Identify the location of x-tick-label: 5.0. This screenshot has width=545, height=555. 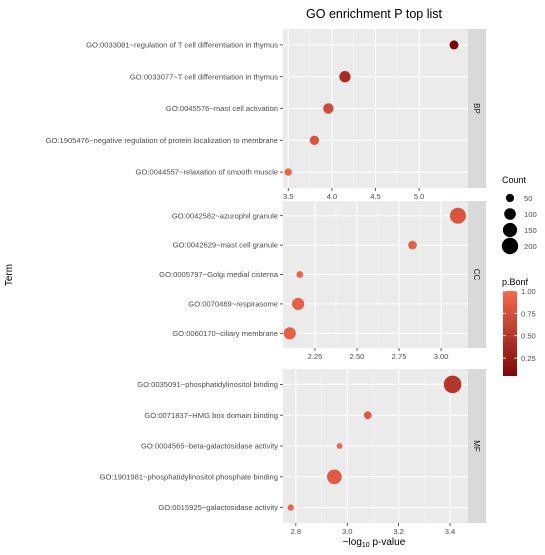
(419, 196).